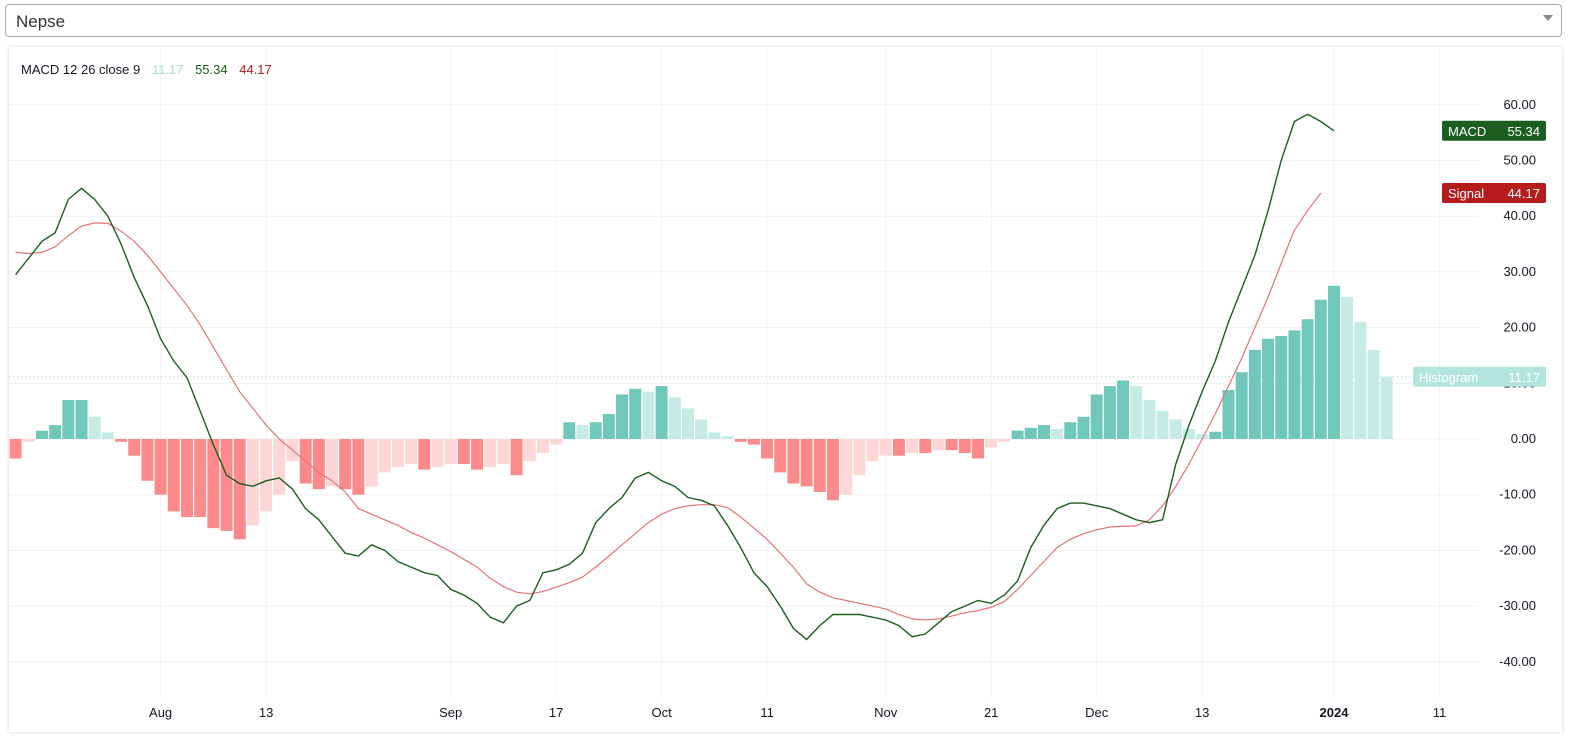 The height and width of the screenshot is (738, 1571). What do you see at coordinates (1097, 712) in the screenshot?
I see `x-tick-label: Dec` at bounding box center [1097, 712].